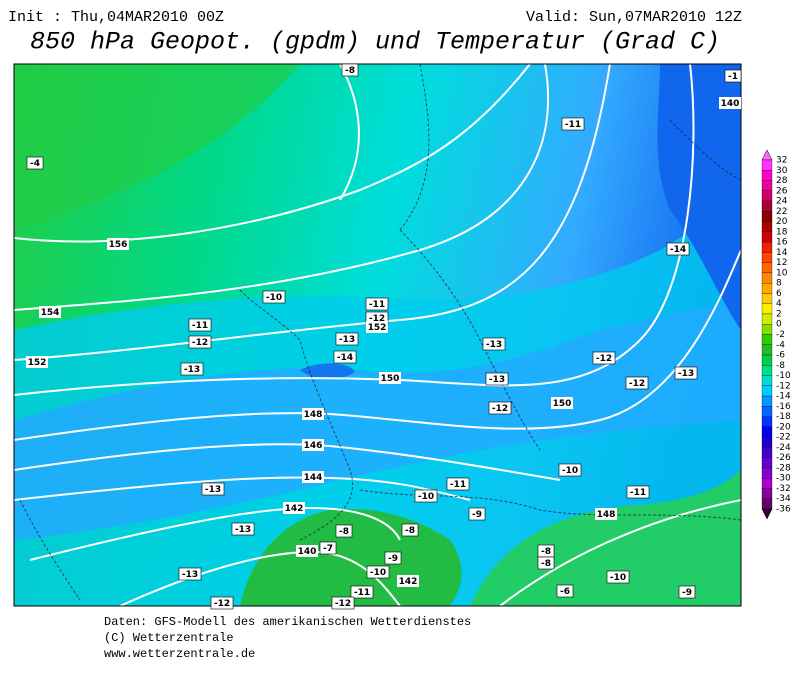 The height and width of the screenshot is (675, 809). Describe the element at coordinates (783, 499) in the screenshot. I see `legend-label: -34` at that location.